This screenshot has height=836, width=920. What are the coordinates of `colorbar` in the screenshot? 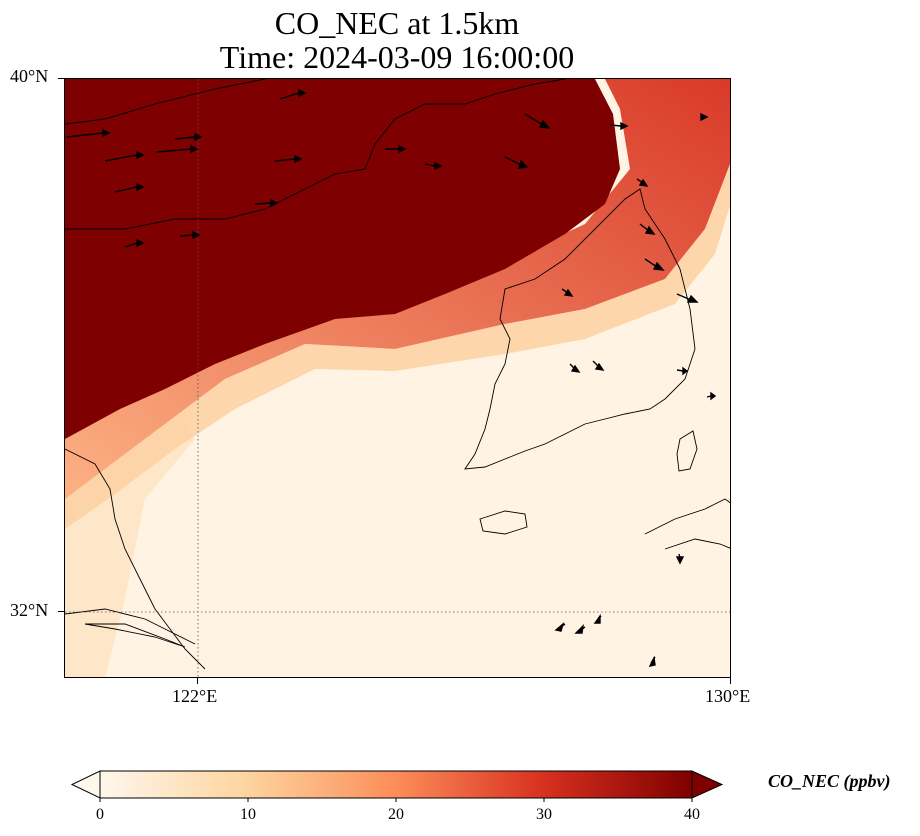 It's located at (397, 785).